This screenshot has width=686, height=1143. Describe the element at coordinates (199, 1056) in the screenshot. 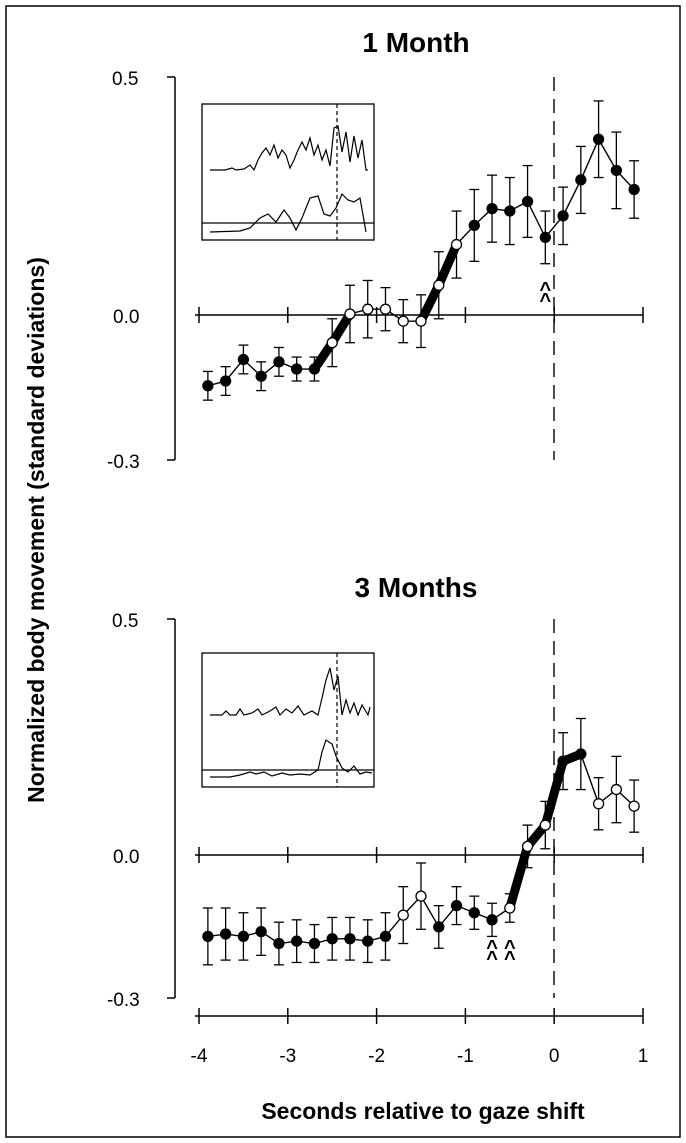

I see `x-tick-label: -4` at that location.